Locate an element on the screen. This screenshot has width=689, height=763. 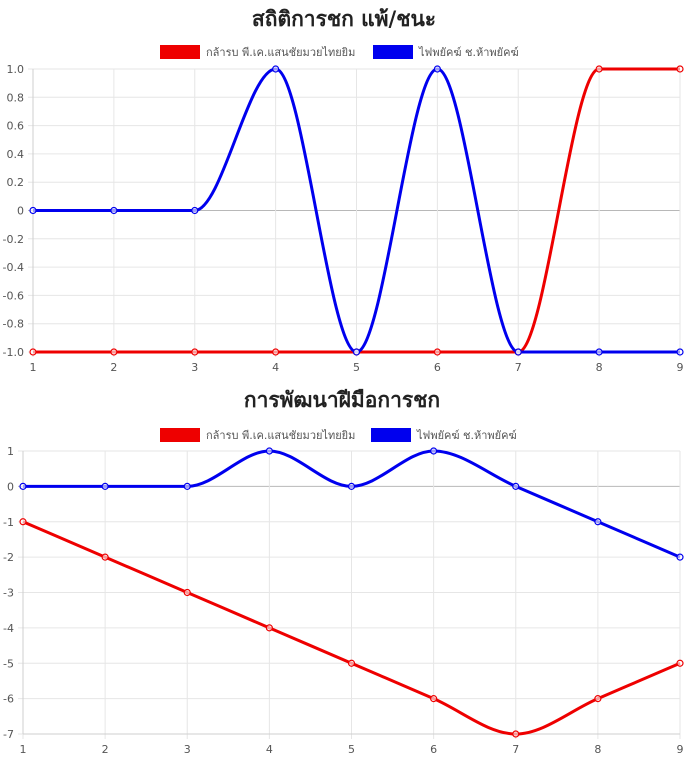
y-tick-label: -0.8 is located at coordinates (13, 324).